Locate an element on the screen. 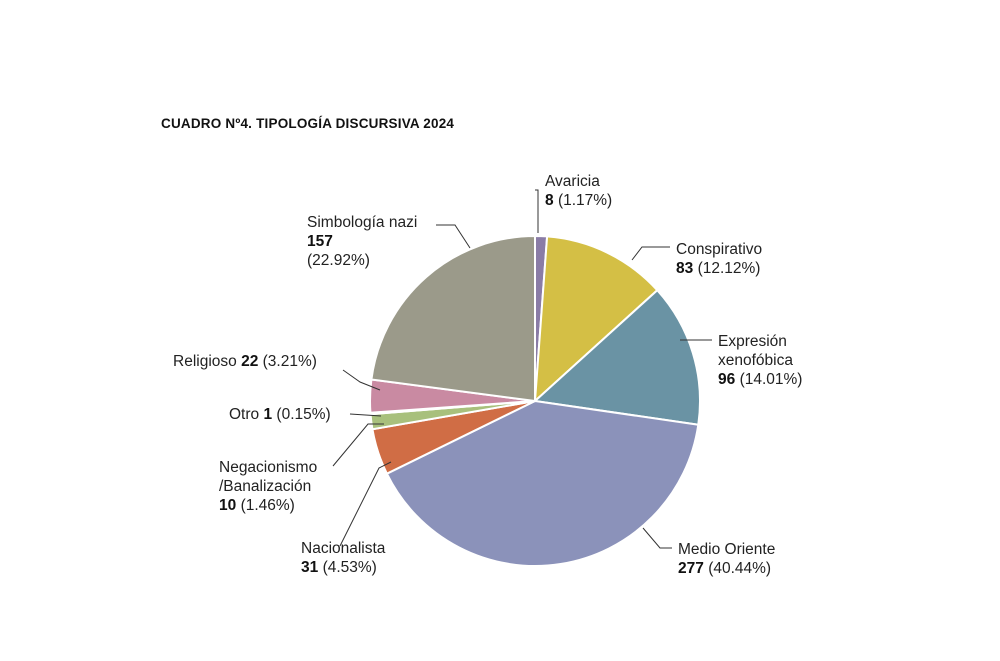 This screenshot has height=661, width=1000. label-otro: Otro 1 (0.15%) is located at coordinates (280, 414).